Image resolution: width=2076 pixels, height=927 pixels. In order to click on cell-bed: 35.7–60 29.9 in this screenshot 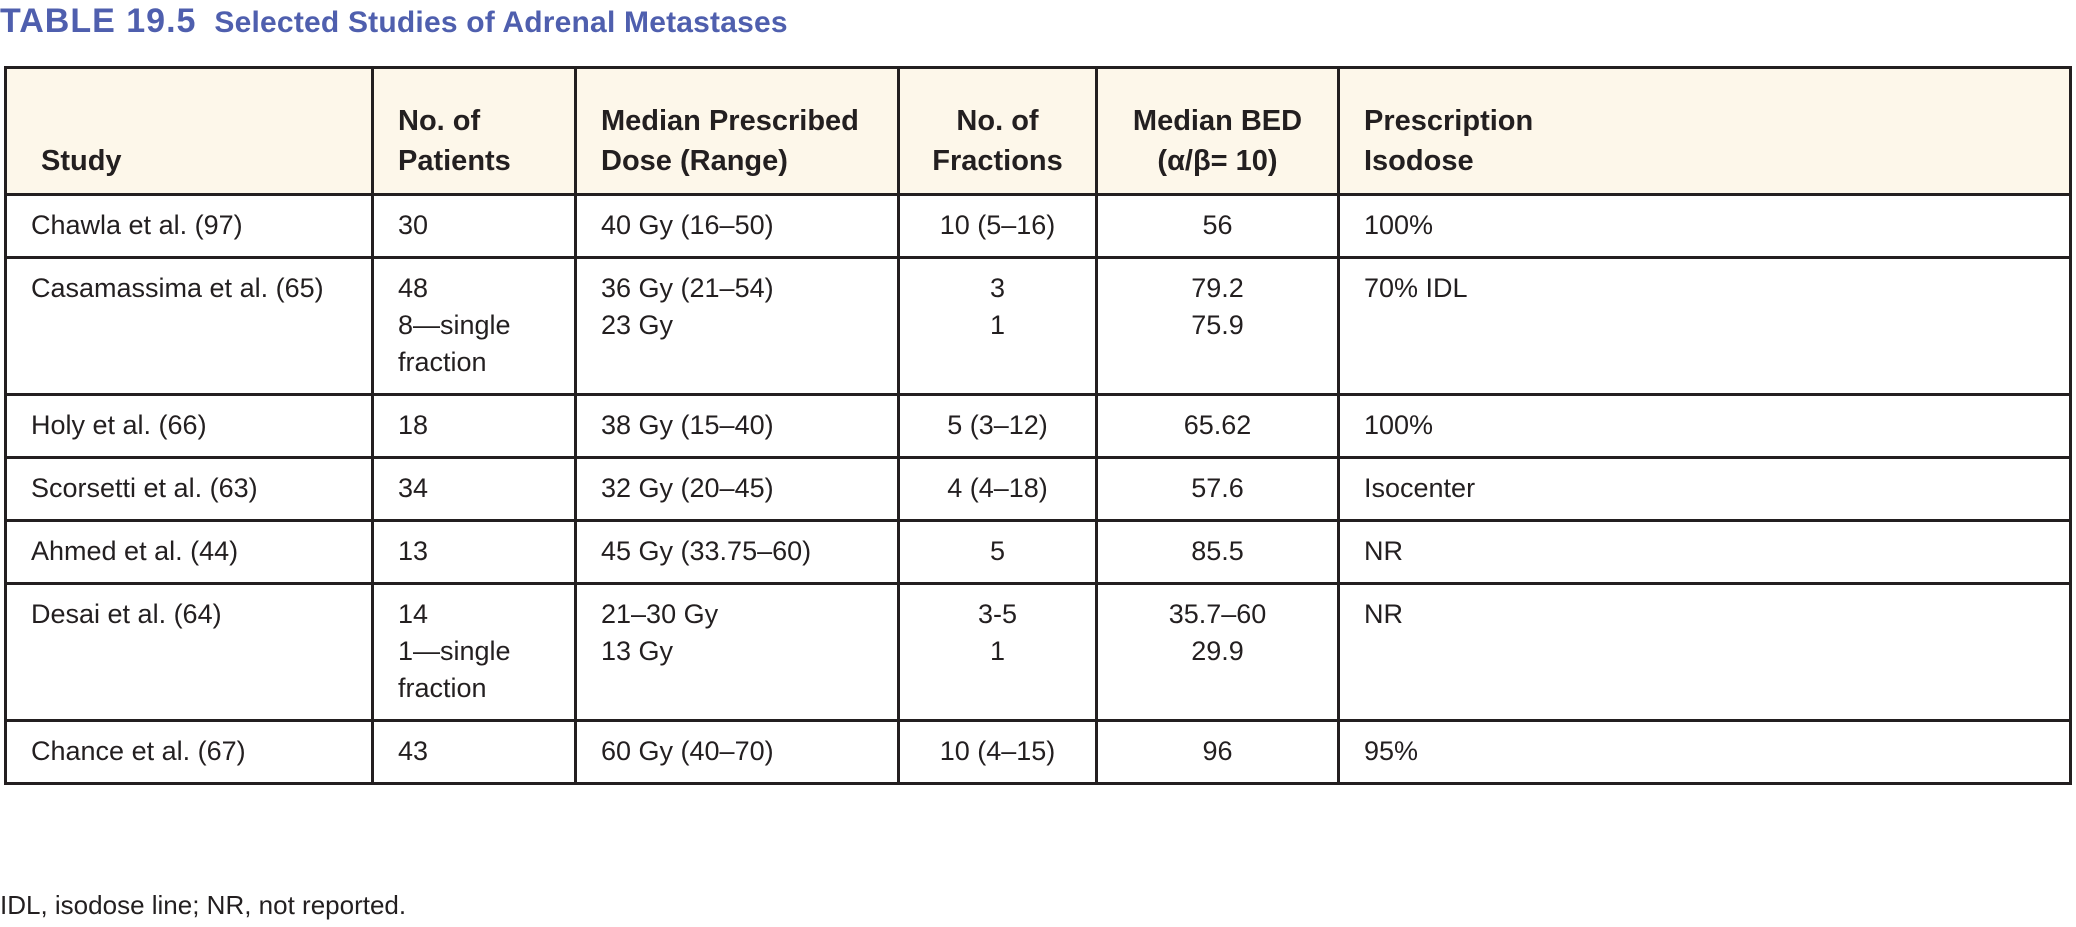, I will do `click(1217, 652)`.